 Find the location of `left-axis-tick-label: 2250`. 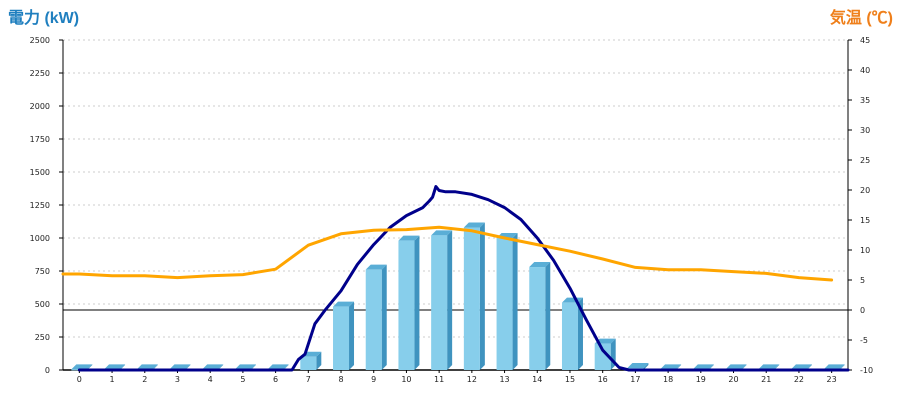

left-axis-tick-label: 2250 is located at coordinates (40, 73).